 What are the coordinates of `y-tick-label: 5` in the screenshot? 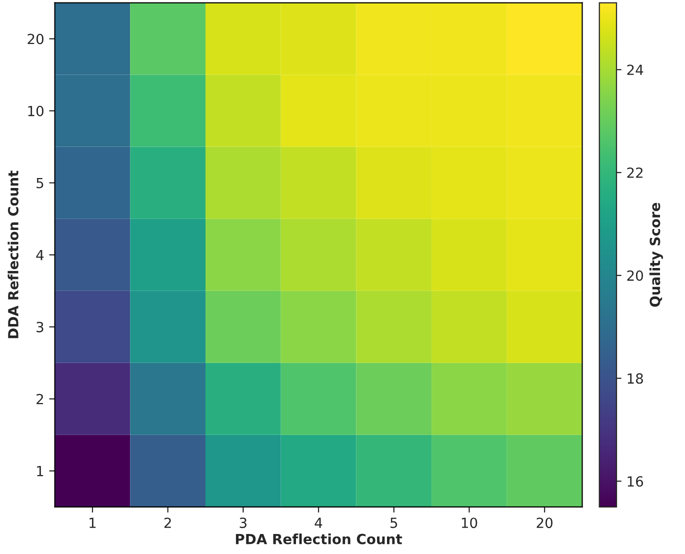 It's located at (40, 183).